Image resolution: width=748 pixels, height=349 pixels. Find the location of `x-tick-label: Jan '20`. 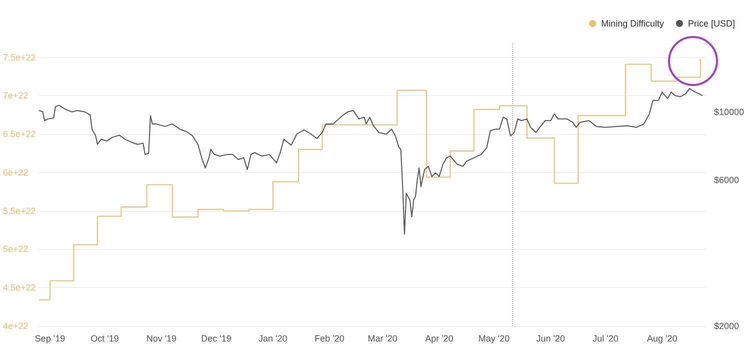

x-tick-label: Jan '20 is located at coordinates (273, 339).